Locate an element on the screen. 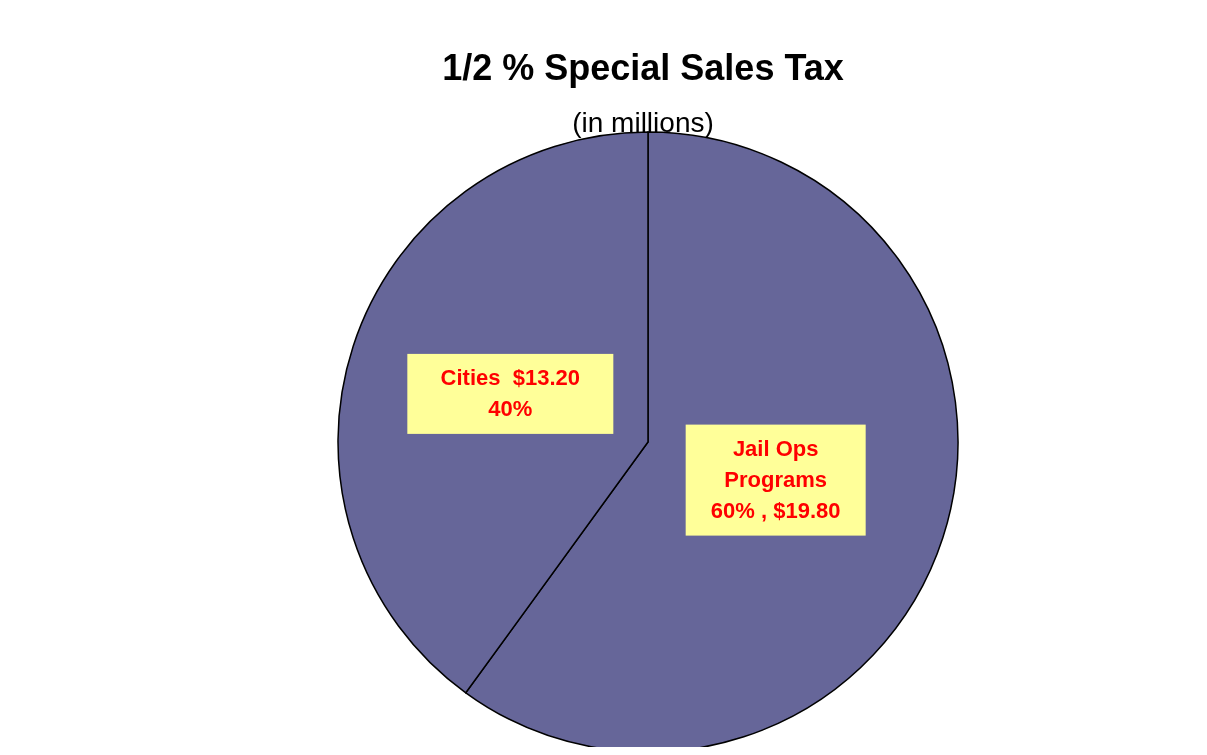 The width and height of the screenshot is (1207, 755). slice-label: Jail Ops Programs is located at coordinates (776, 463).